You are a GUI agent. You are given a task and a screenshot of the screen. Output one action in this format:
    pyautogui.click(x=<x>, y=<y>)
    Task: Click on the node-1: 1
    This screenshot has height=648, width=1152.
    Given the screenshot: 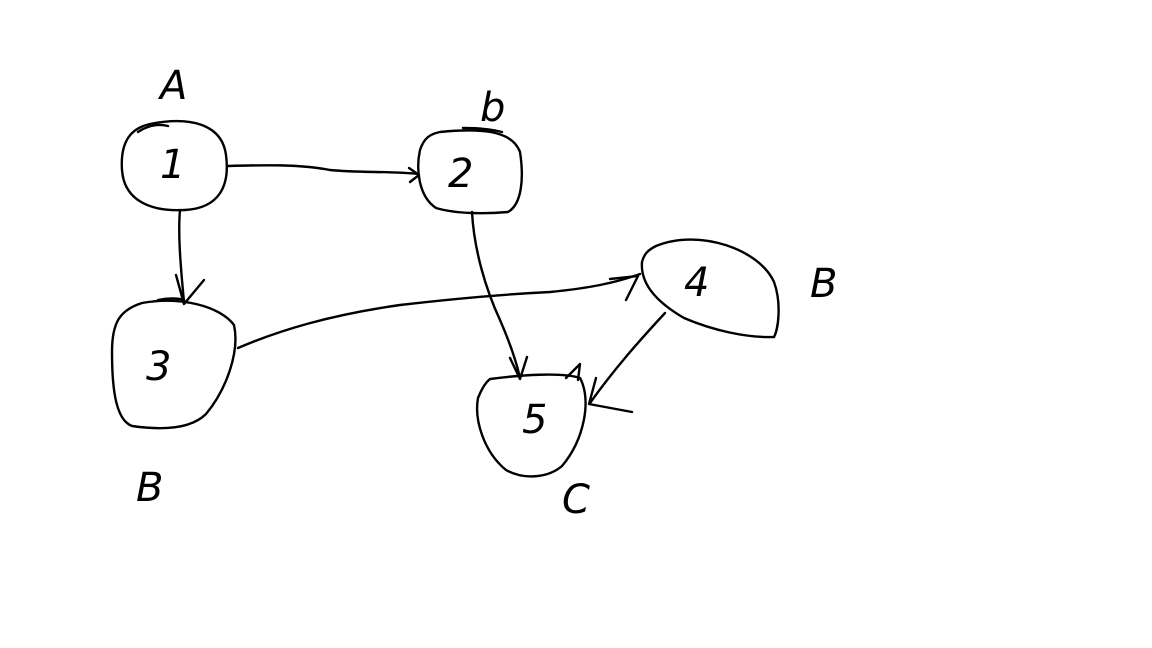 What is the action you would take?
    pyautogui.click(x=174, y=165)
    